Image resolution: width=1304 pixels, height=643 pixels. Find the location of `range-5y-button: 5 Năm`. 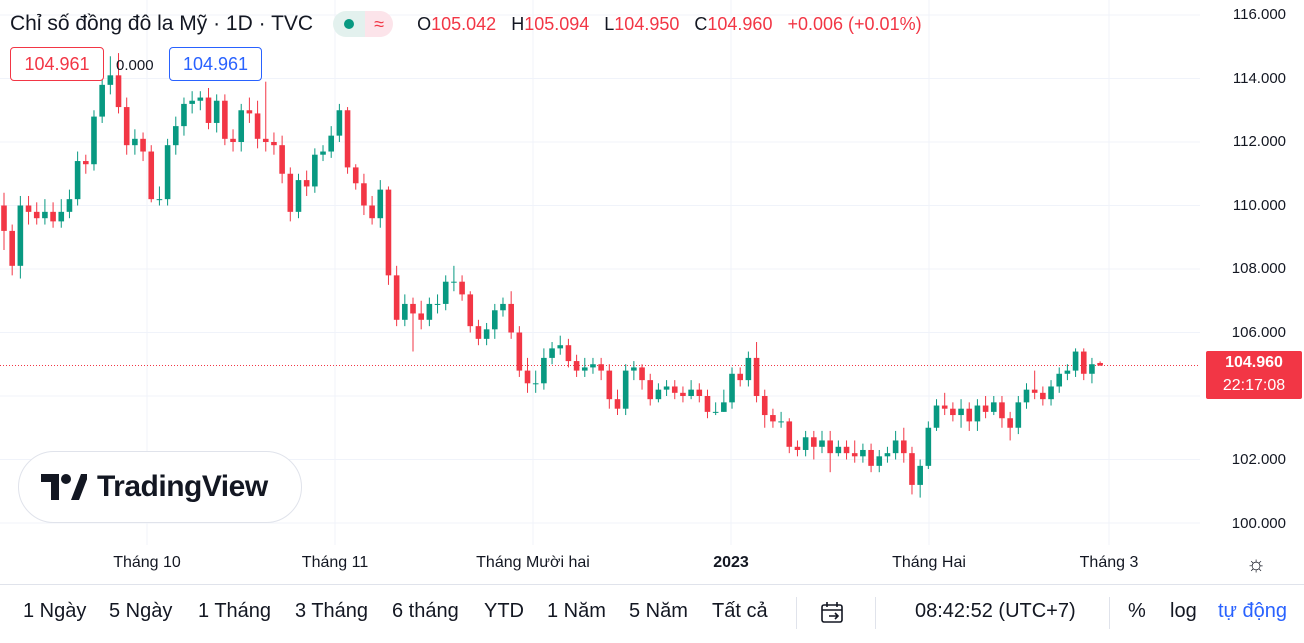

range-5y-button: 5 Năm is located at coordinates (658, 611).